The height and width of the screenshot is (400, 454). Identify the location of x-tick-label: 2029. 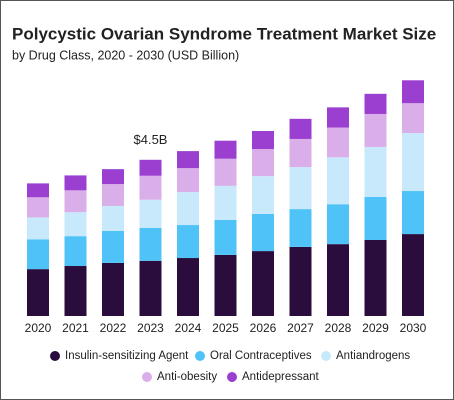
(375, 328).